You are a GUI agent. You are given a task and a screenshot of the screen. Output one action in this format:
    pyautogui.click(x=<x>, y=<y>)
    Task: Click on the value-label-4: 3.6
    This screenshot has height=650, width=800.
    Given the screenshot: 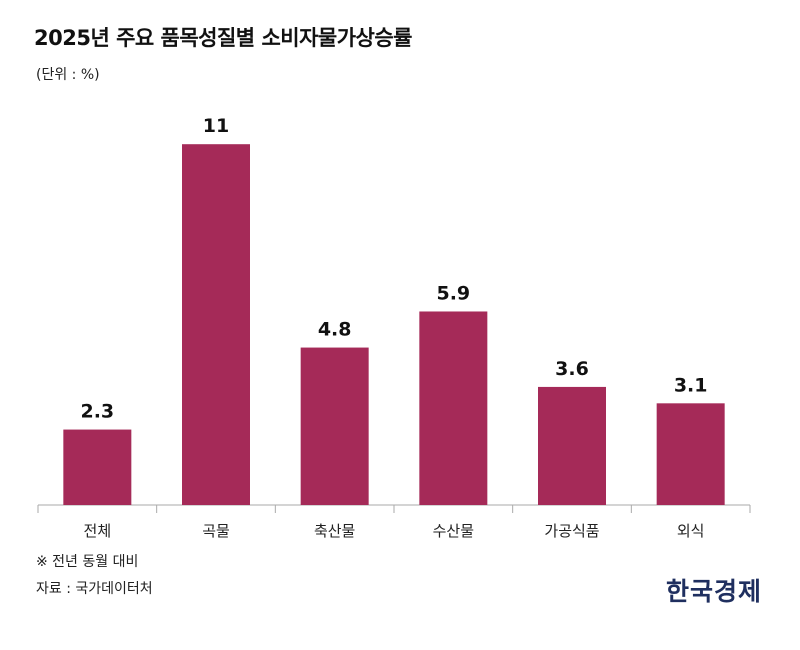 What is the action you would take?
    pyautogui.click(x=572, y=369)
    